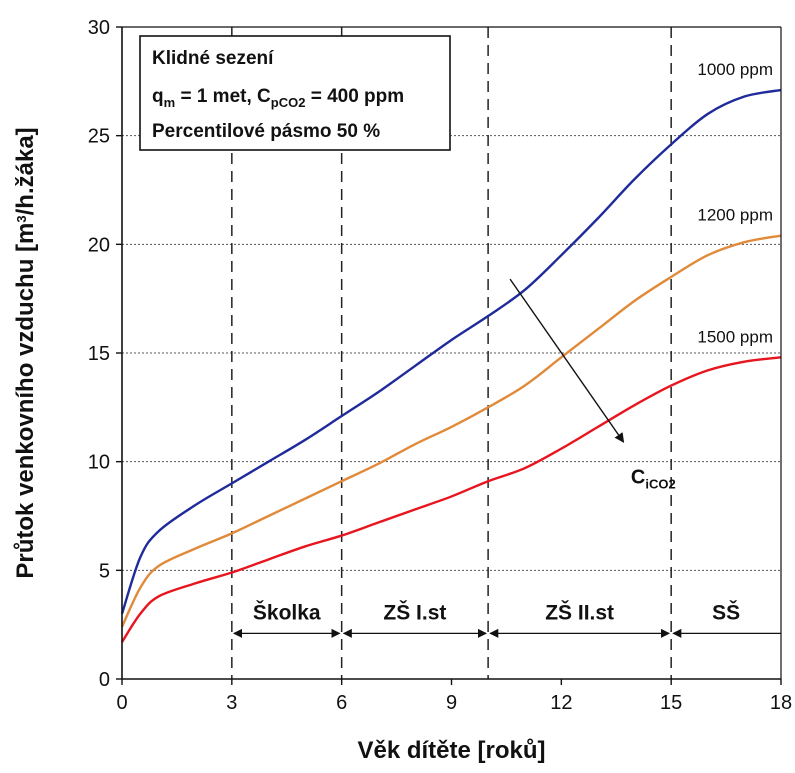 This screenshot has height=773, width=795. I want to click on info-box-ppm: = 400 ppm, so click(354, 96).